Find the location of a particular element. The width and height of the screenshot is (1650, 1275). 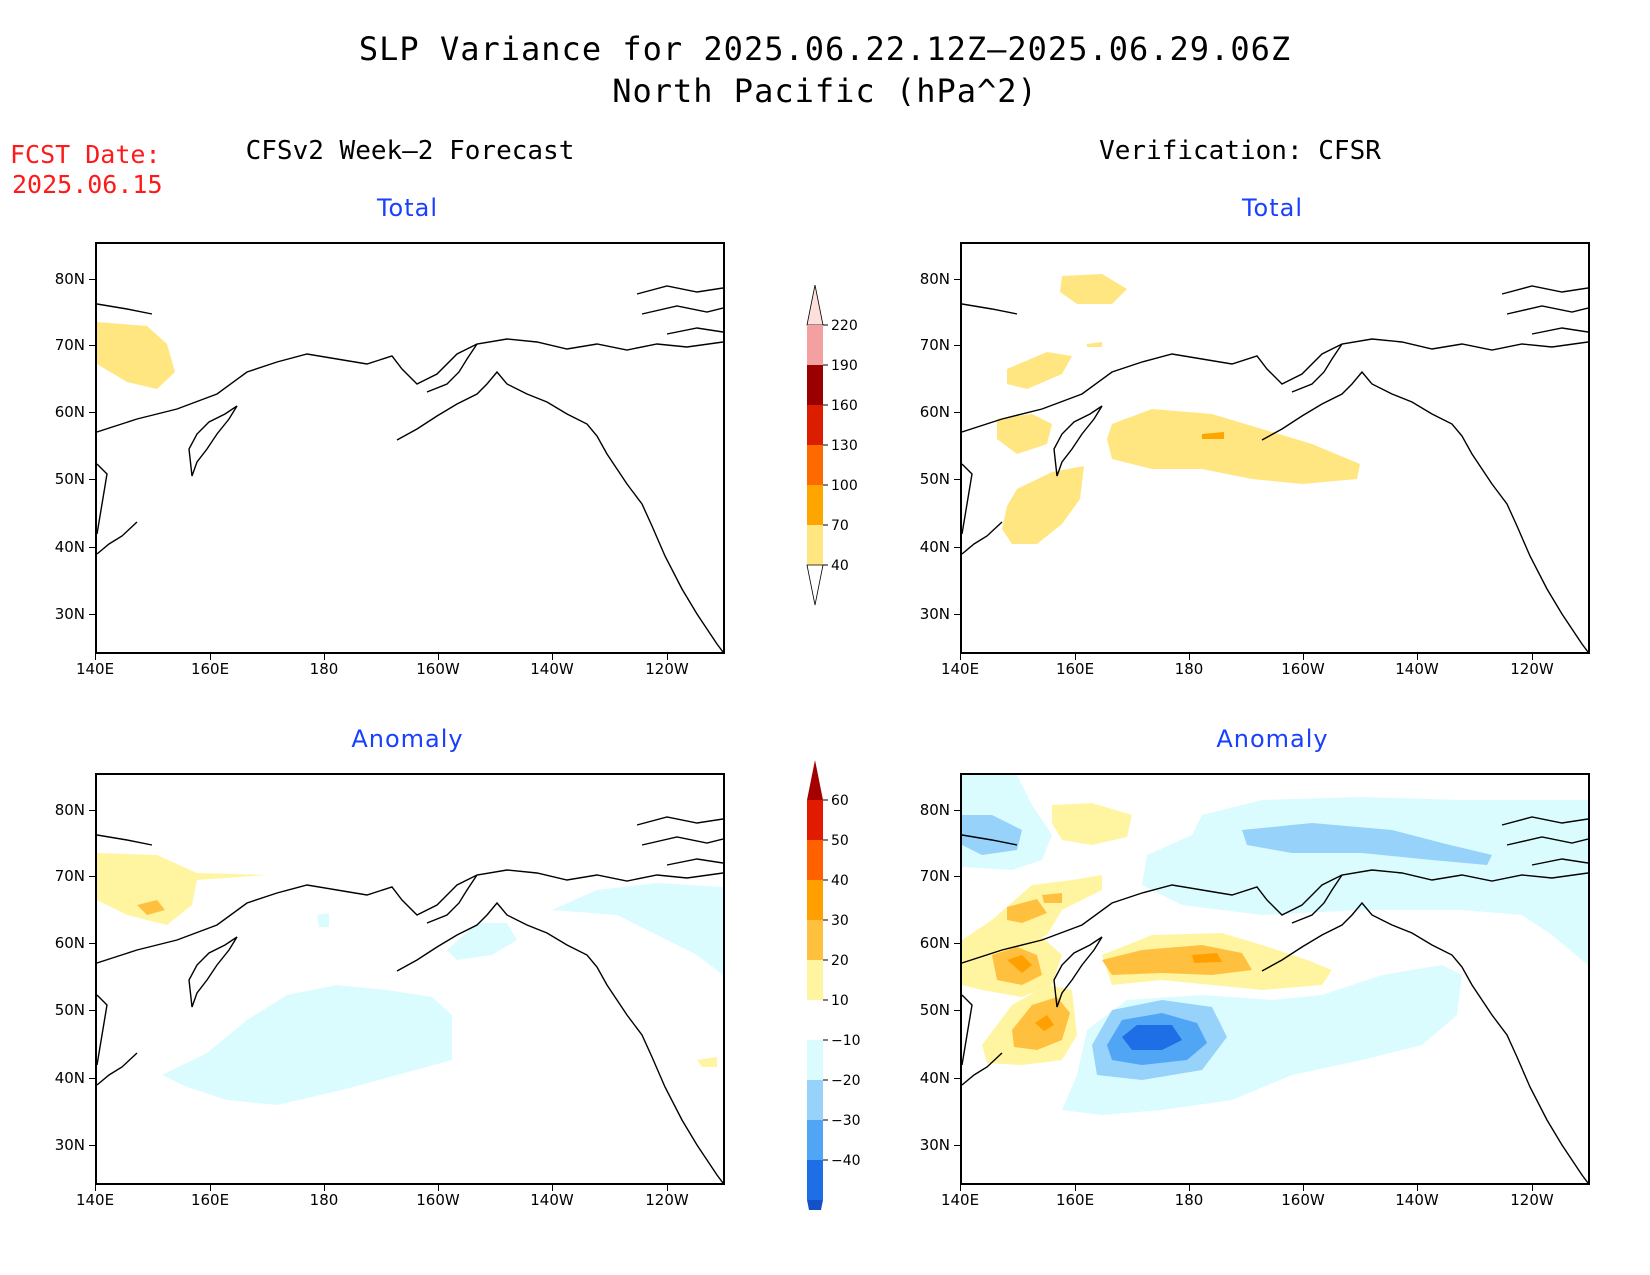

colorbar-anomaly-bottom-arrow is located at coordinates (815, 1205).